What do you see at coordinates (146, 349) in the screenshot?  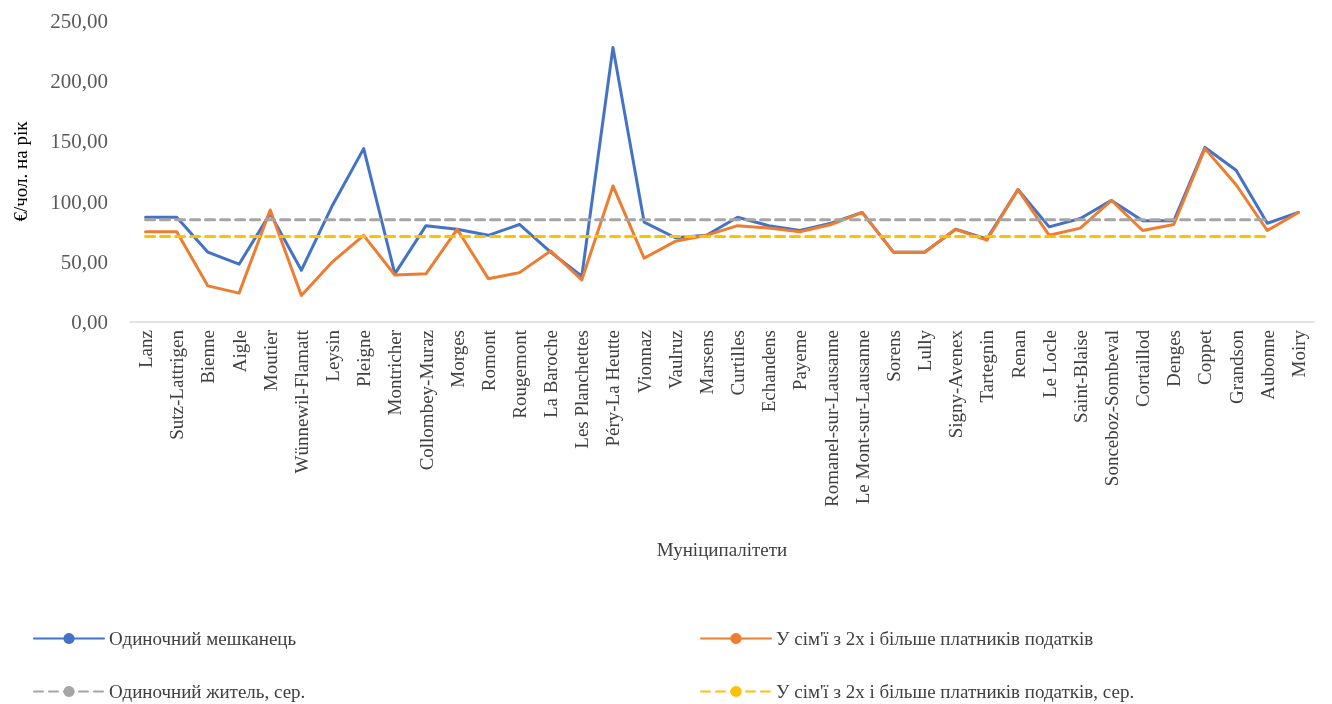 I see `x-tick-label: Lanz` at bounding box center [146, 349].